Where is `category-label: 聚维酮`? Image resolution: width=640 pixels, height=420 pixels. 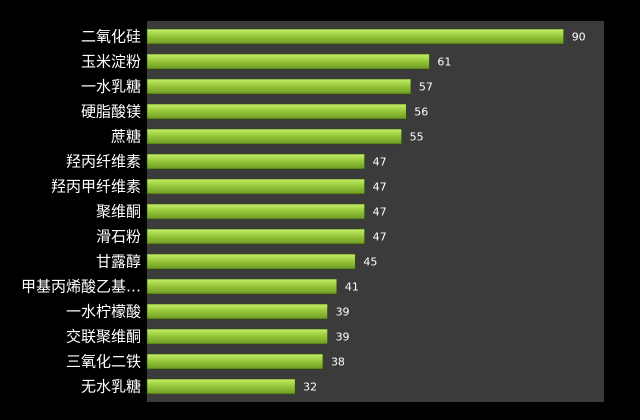 category-label: 聚维酮 is located at coordinates (118, 212).